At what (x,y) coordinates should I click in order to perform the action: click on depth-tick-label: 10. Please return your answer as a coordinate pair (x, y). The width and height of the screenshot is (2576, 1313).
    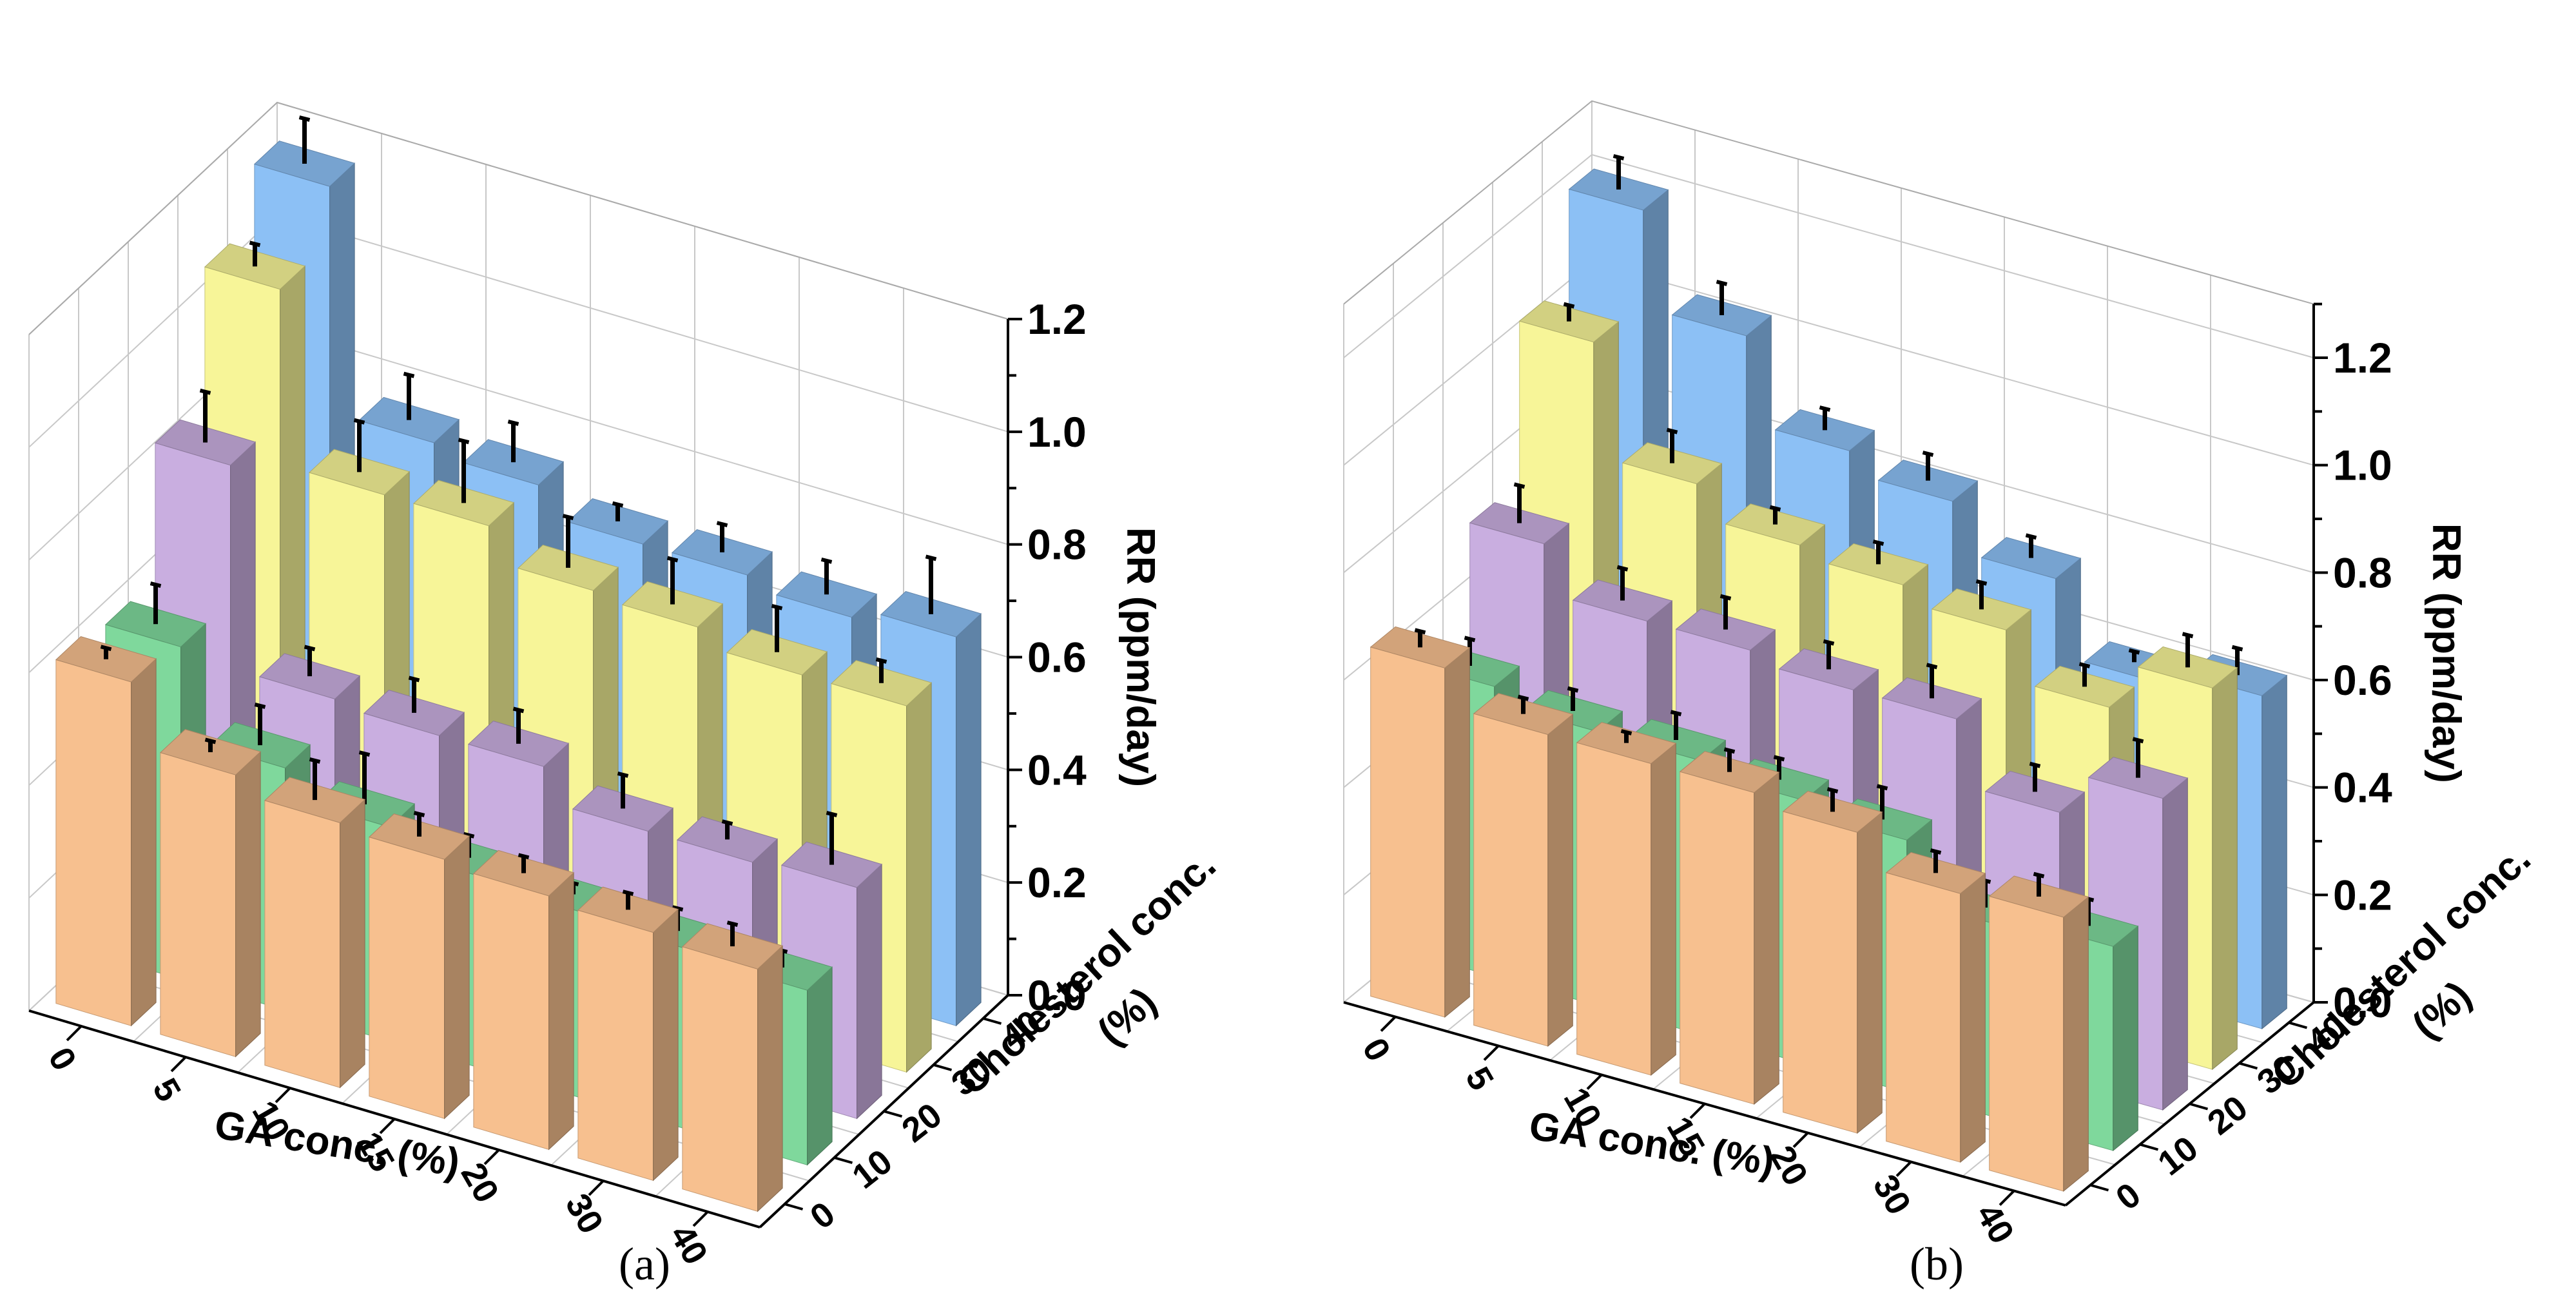
    Looking at the image, I should click on (2178, 1156).